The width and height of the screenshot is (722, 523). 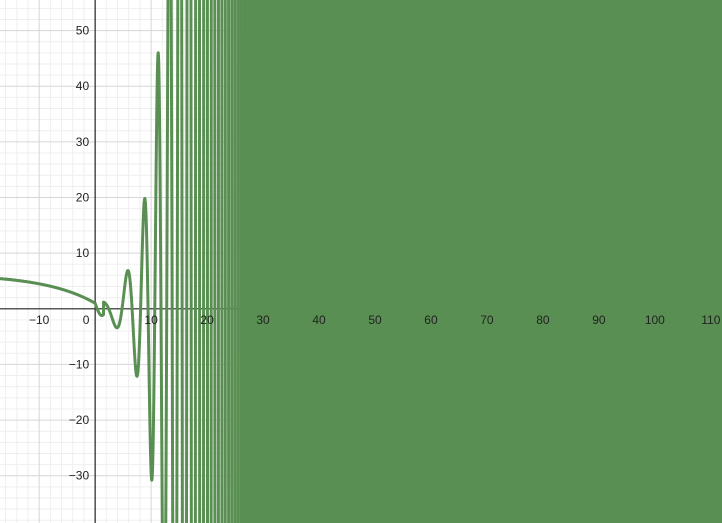 I want to click on y-tick-label: 20, so click(x=83, y=198).